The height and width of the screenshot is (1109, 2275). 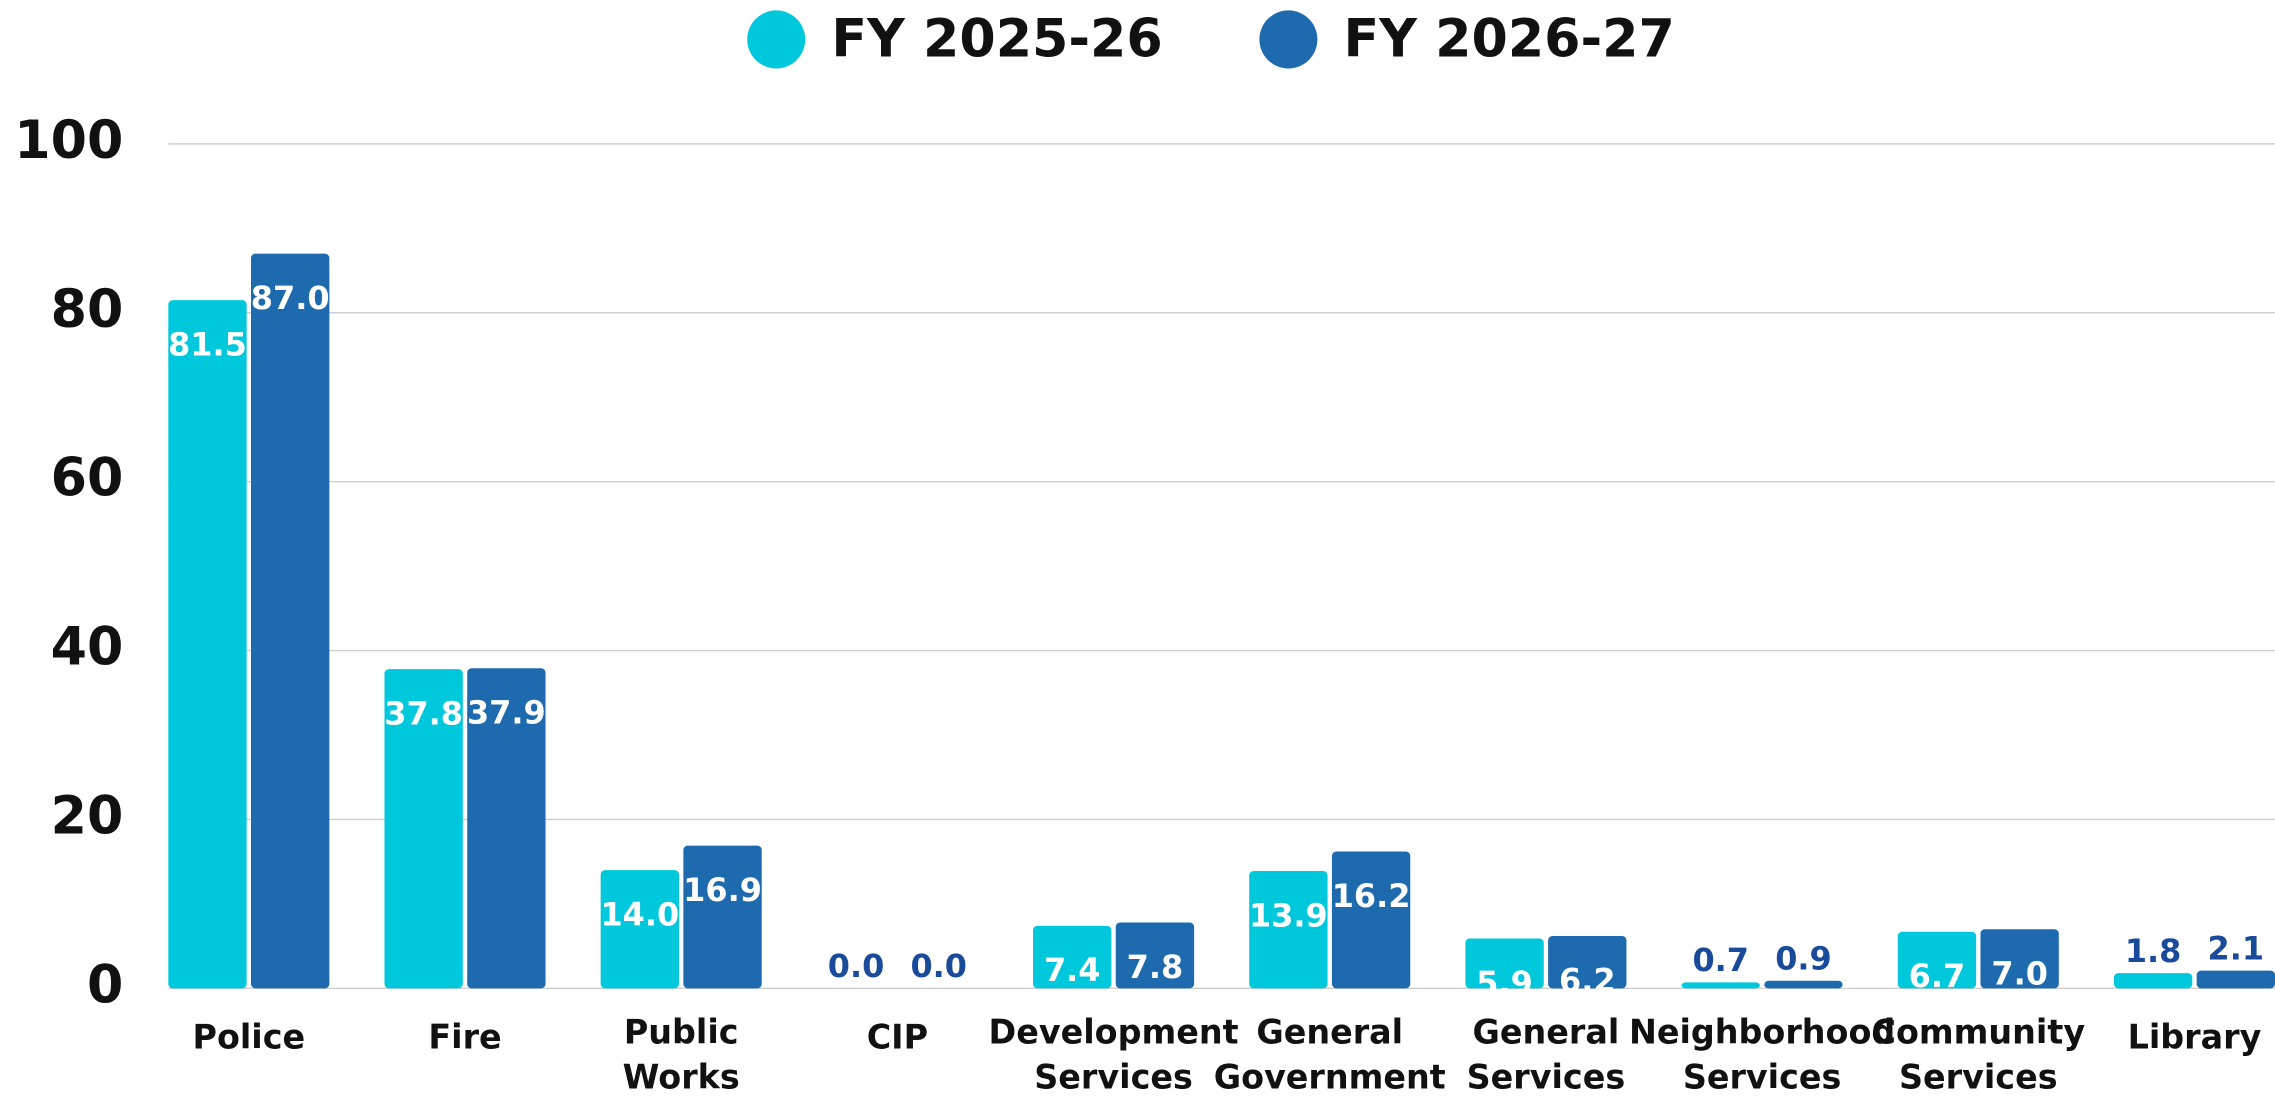 I want to click on value-label: 37.9, so click(x=506, y=713).